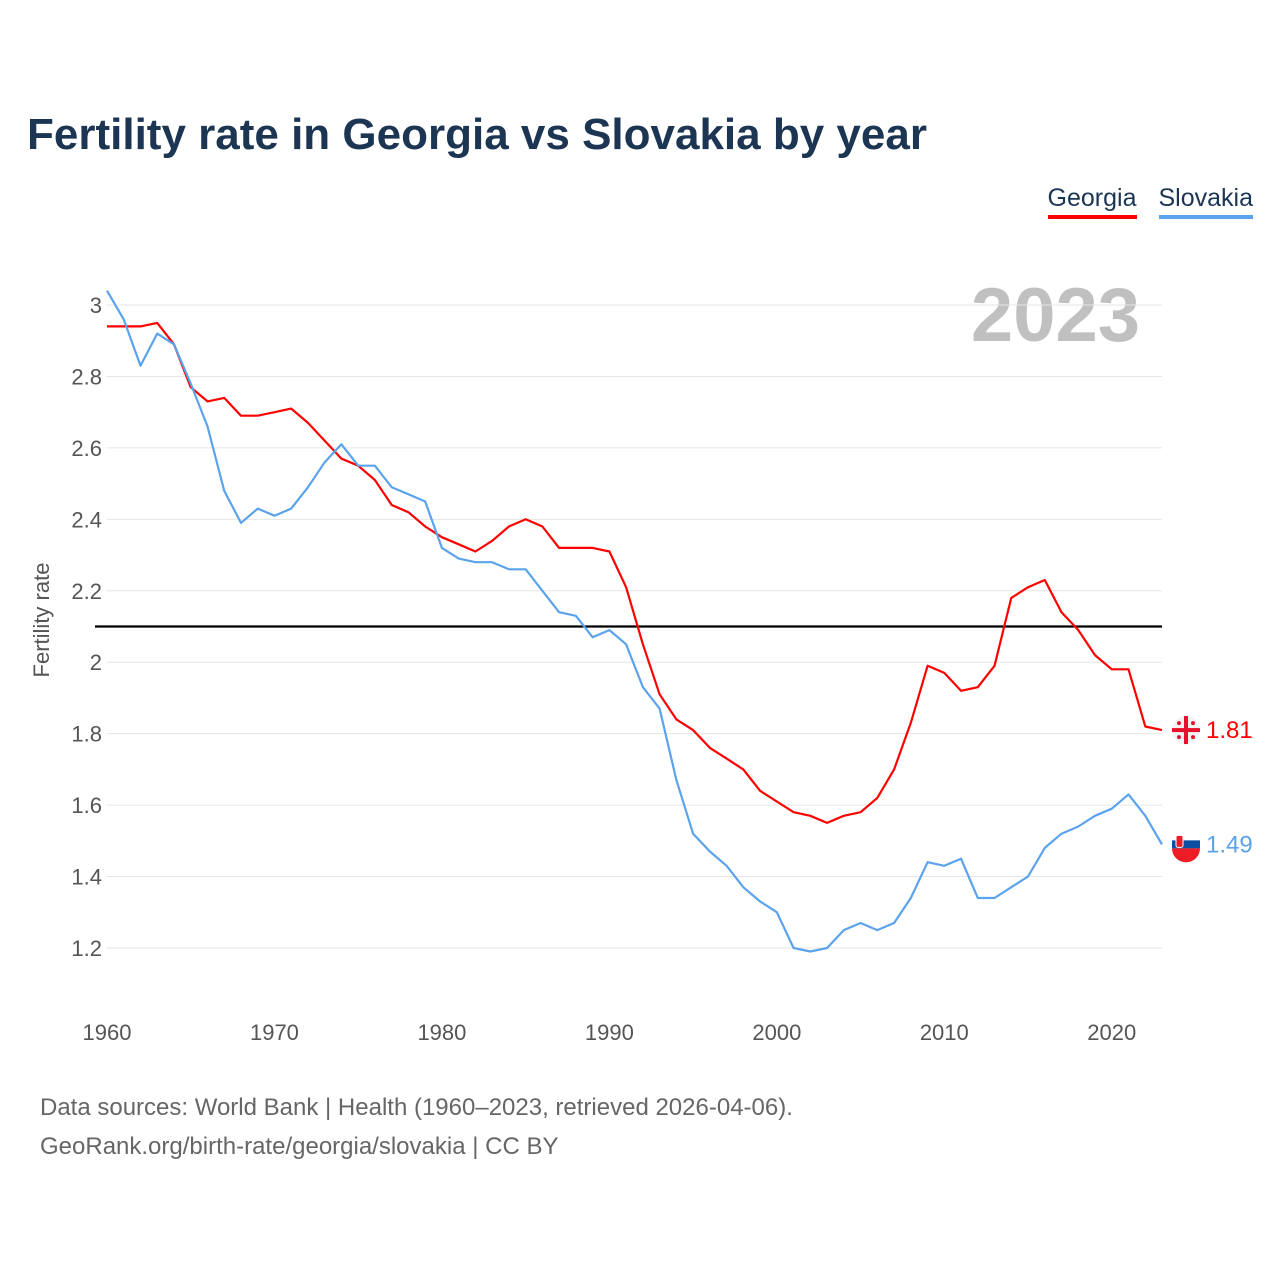  Describe the element at coordinates (86, 376) in the screenshot. I see `y-tick-label: 2.8` at that location.